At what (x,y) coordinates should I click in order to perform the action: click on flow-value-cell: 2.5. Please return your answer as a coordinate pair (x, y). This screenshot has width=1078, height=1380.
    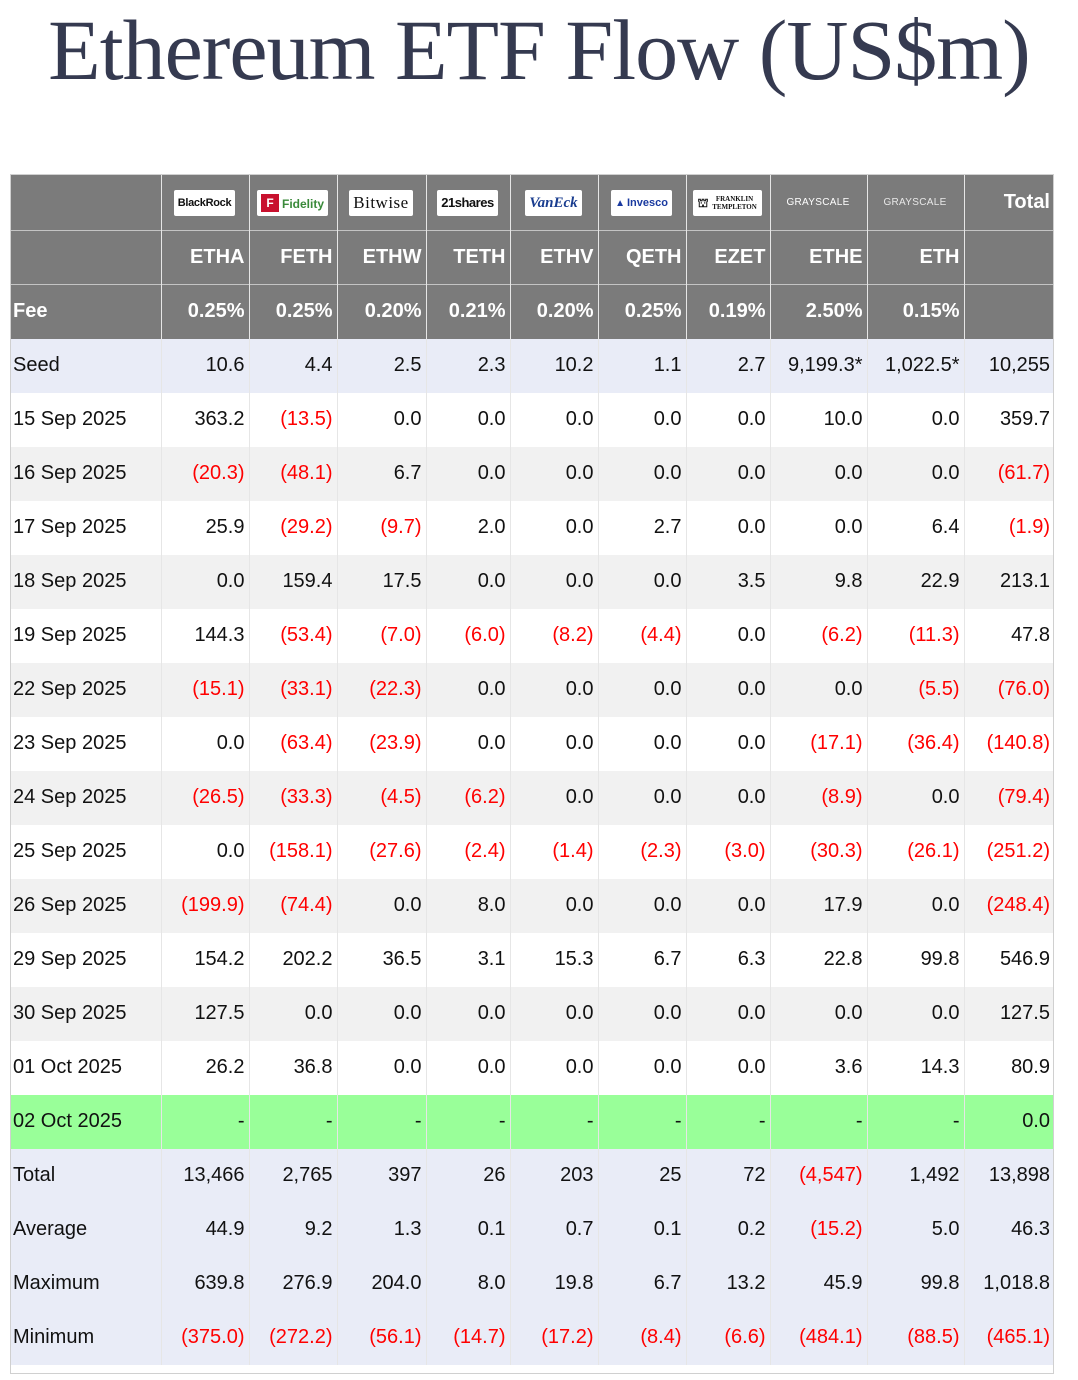
    Looking at the image, I should click on (382, 365).